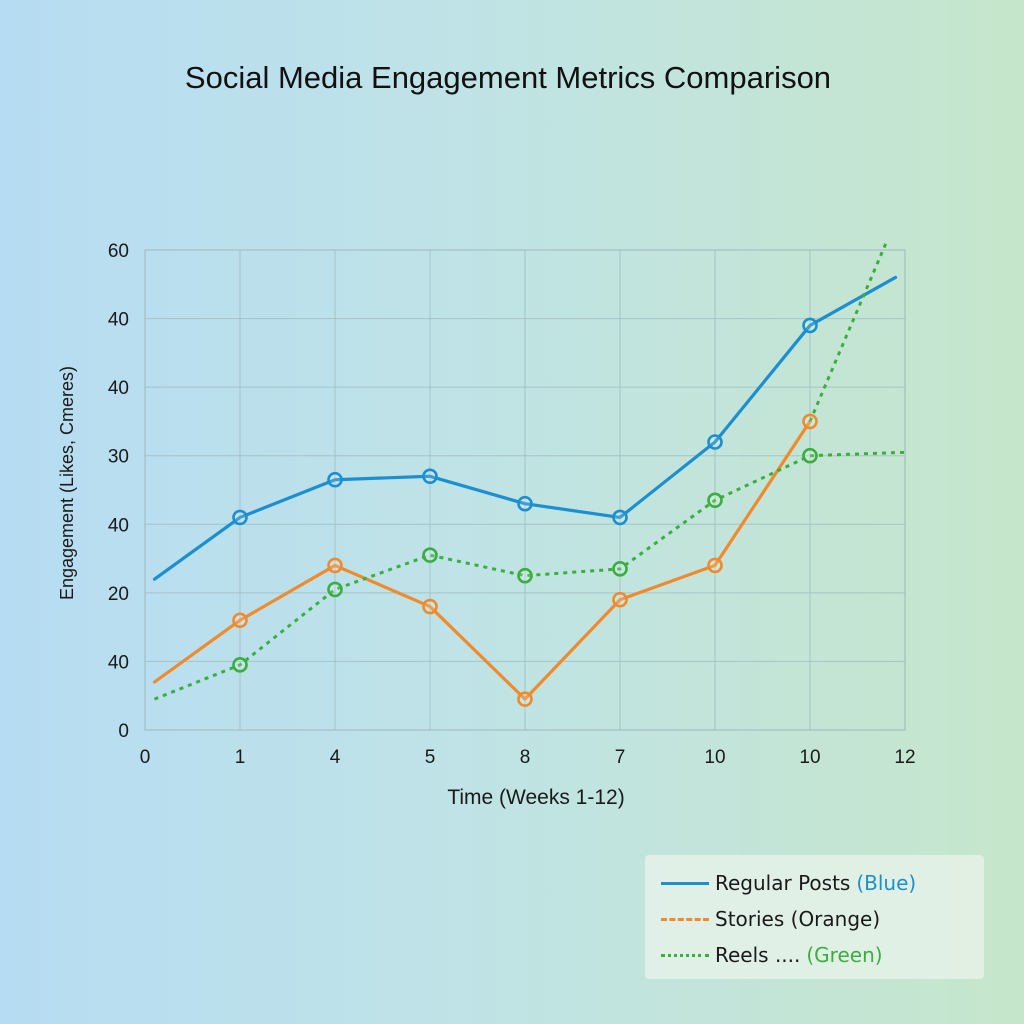 The height and width of the screenshot is (1024, 1024). Describe the element at coordinates (848, 332) in the screenshot. I see `series-line-reels-surge-` at that location.